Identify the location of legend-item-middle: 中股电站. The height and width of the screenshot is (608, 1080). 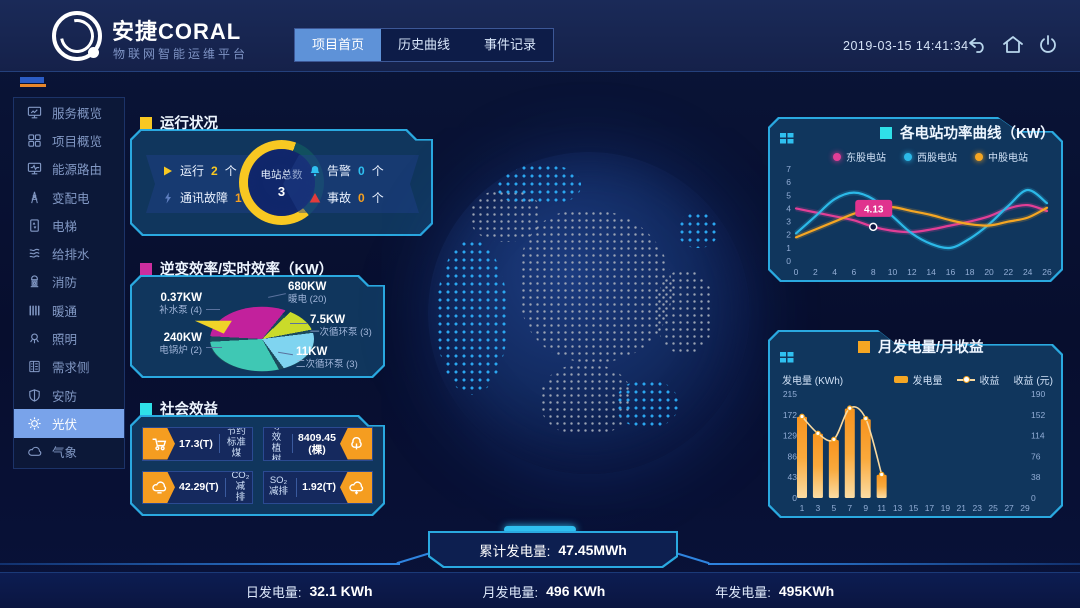
(1001, 156).